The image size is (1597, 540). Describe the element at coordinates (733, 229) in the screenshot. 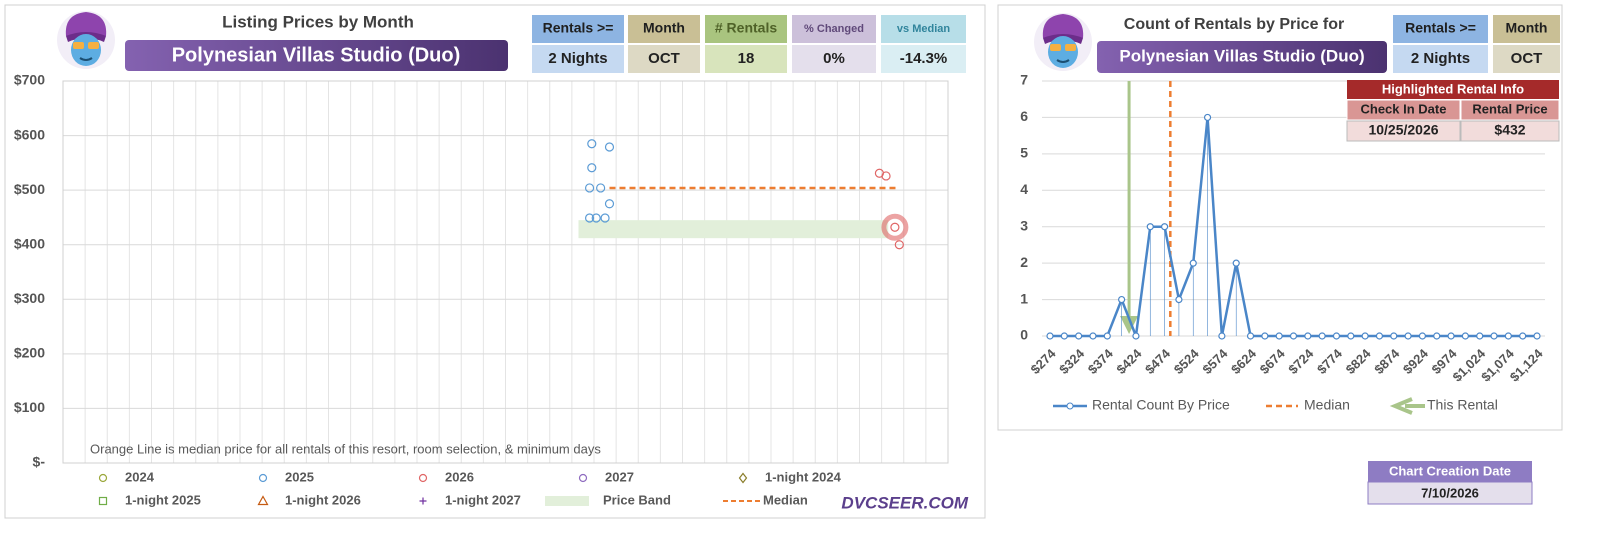

I see `price-band` at that location.